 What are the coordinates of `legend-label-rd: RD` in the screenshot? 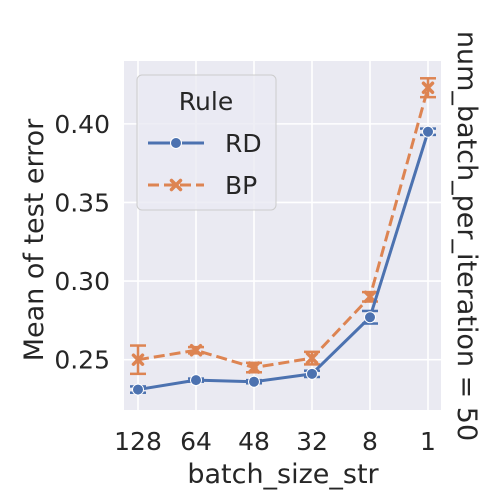 It's located at (243, 143).